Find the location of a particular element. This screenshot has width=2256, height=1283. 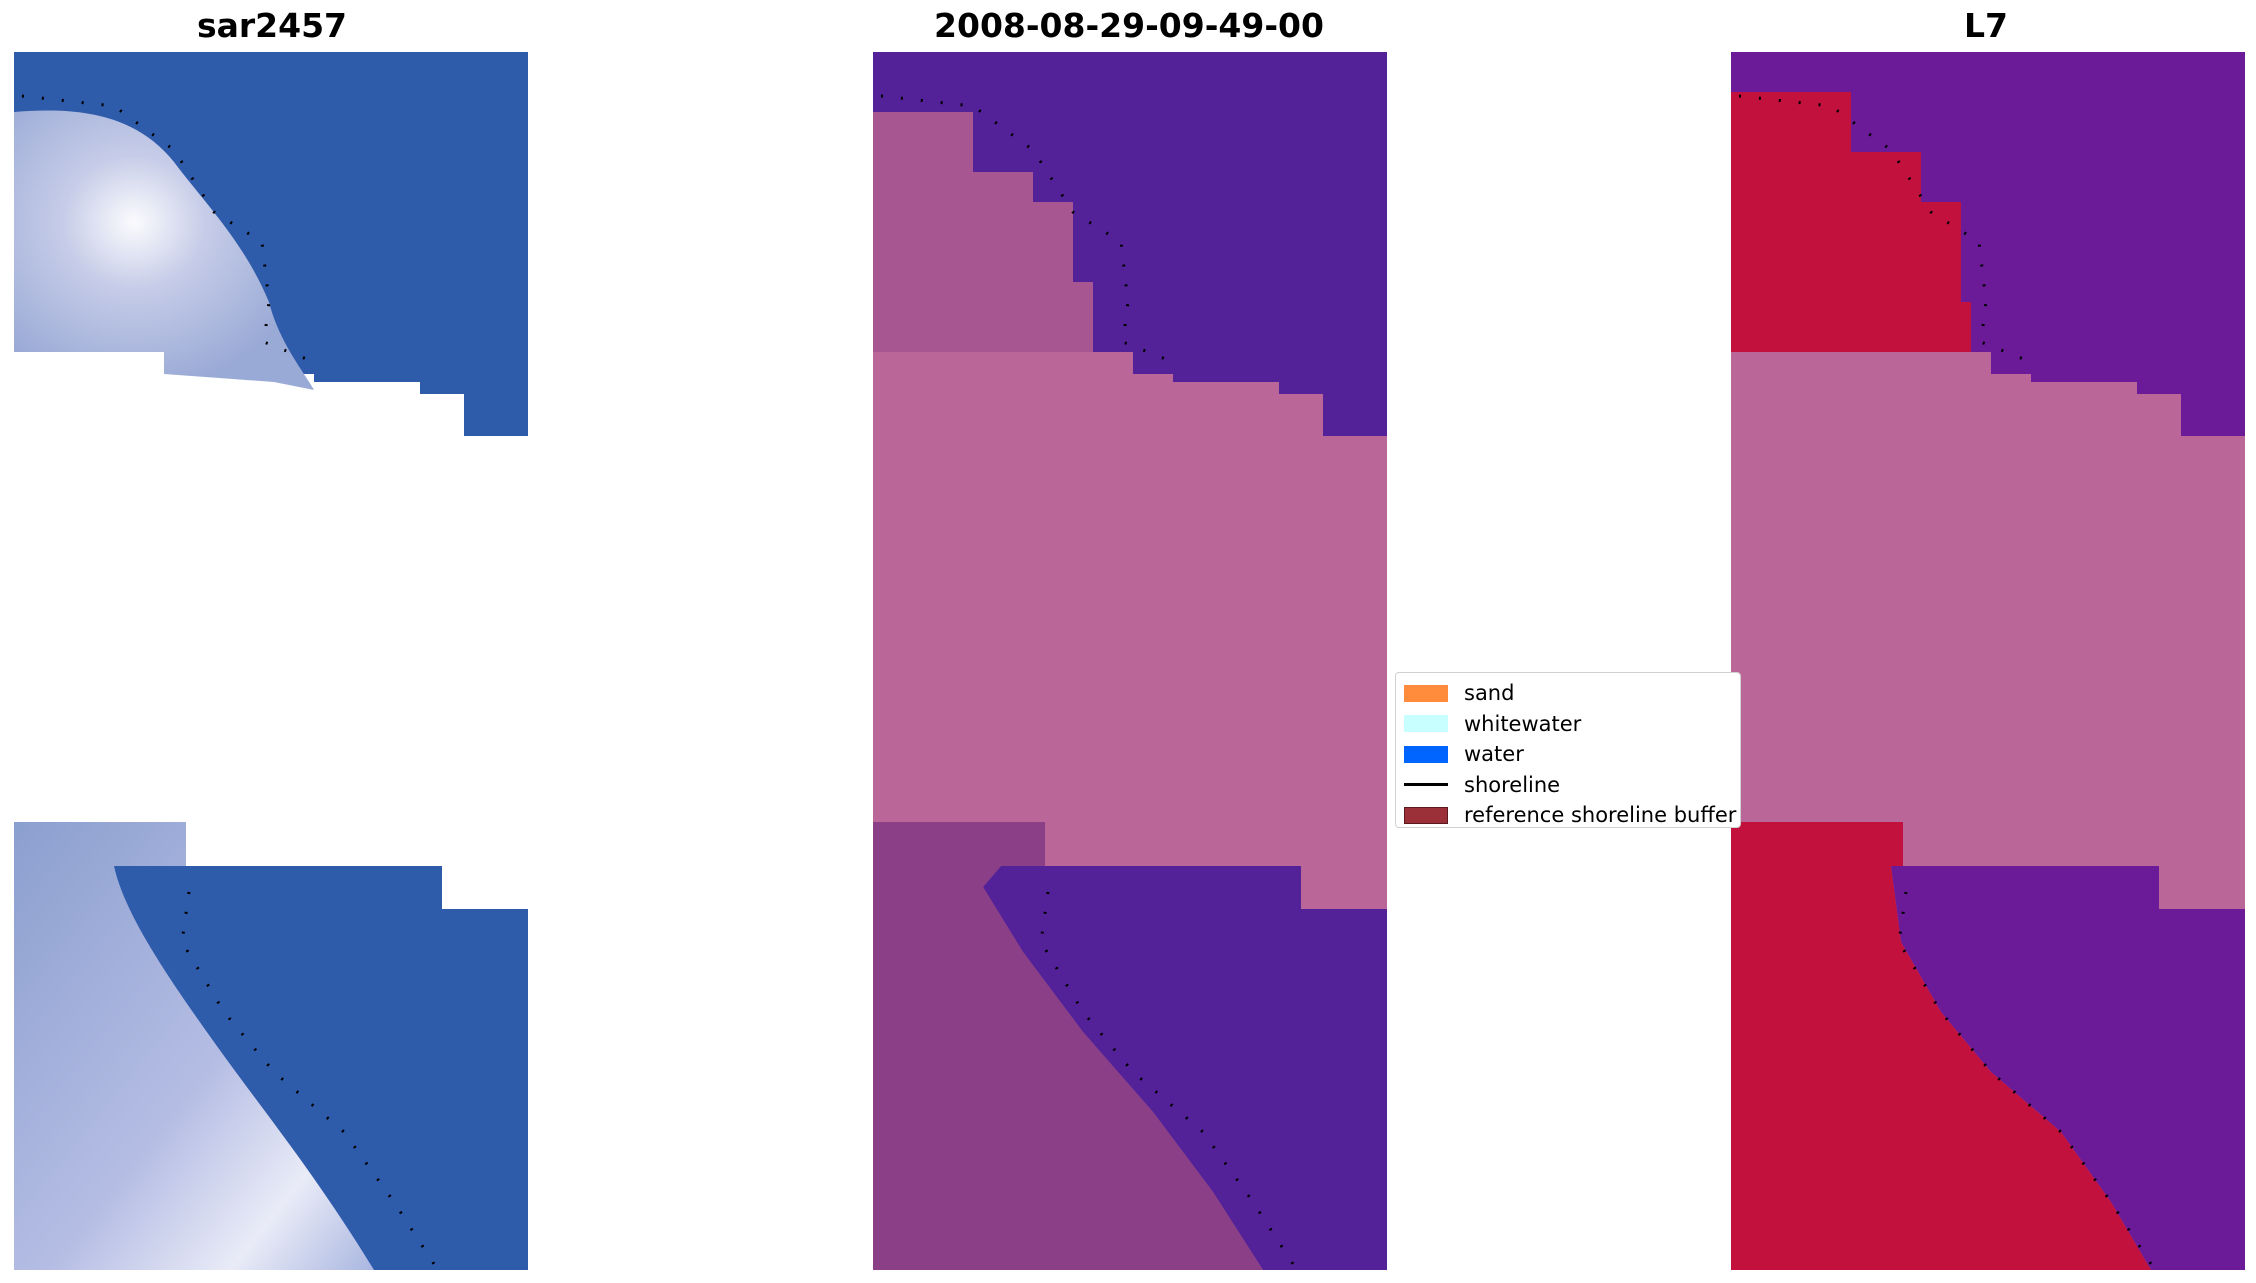

legend-swatch-shoreline is located at coordinates (1426, 785).